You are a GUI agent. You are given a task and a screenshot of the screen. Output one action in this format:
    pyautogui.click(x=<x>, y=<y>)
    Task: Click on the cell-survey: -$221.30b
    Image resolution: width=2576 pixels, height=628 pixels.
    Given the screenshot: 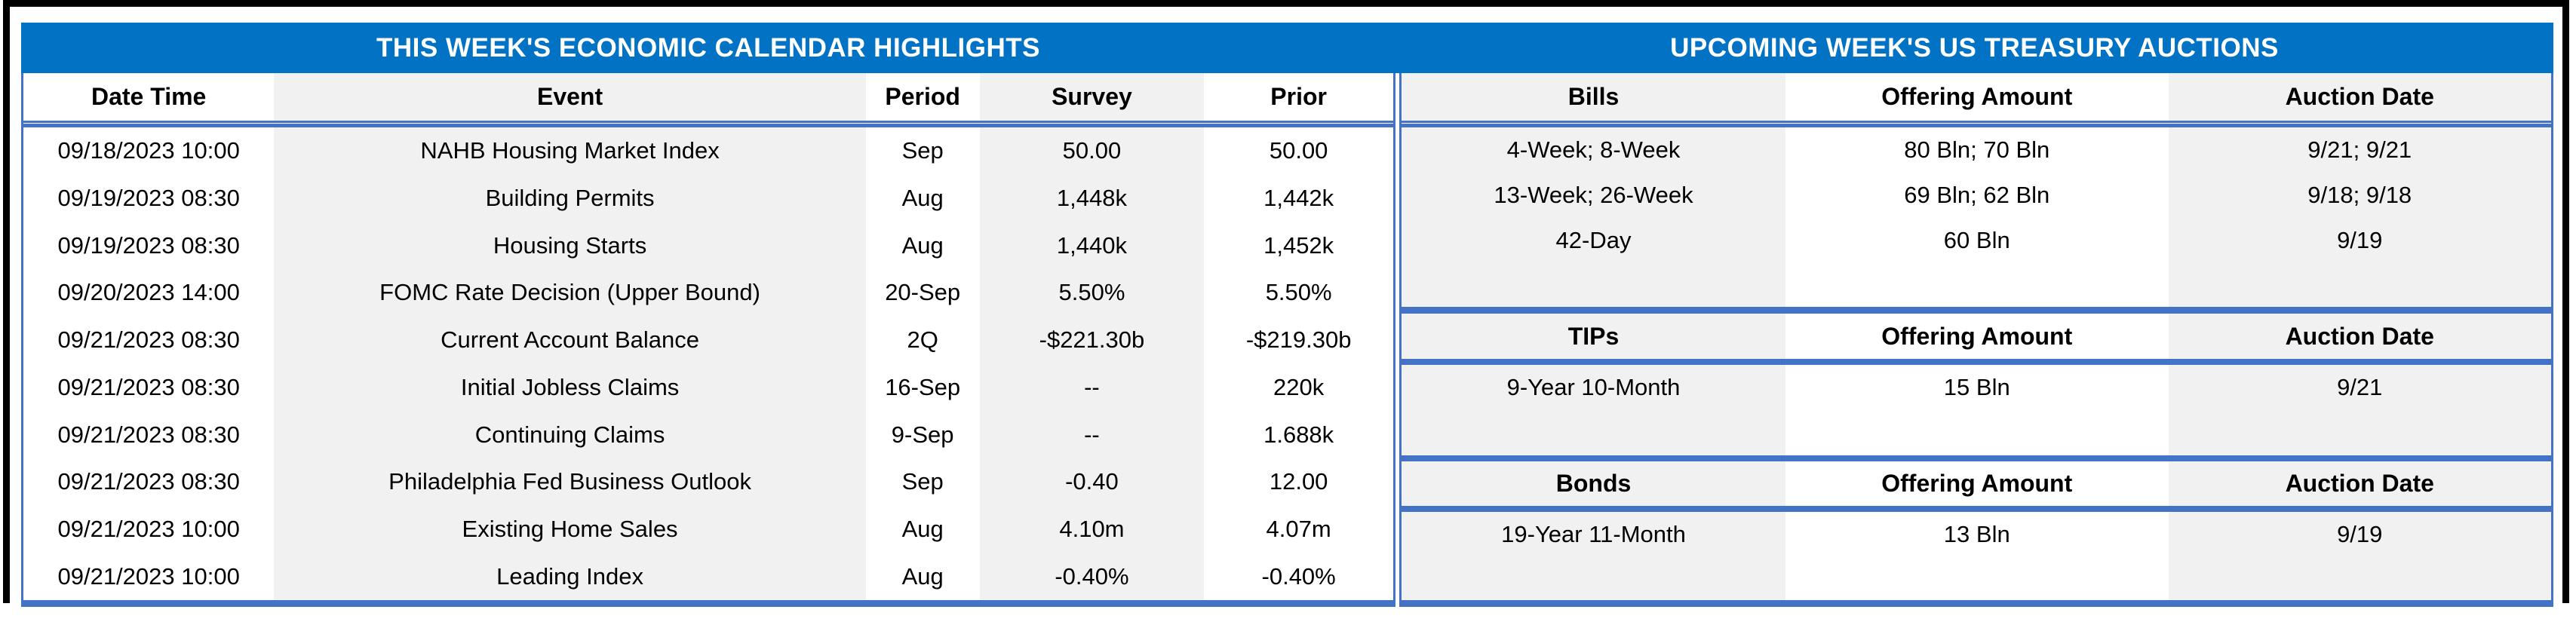 What is the action you would take?
    pyautogui.click(x=1092, y=340)
    